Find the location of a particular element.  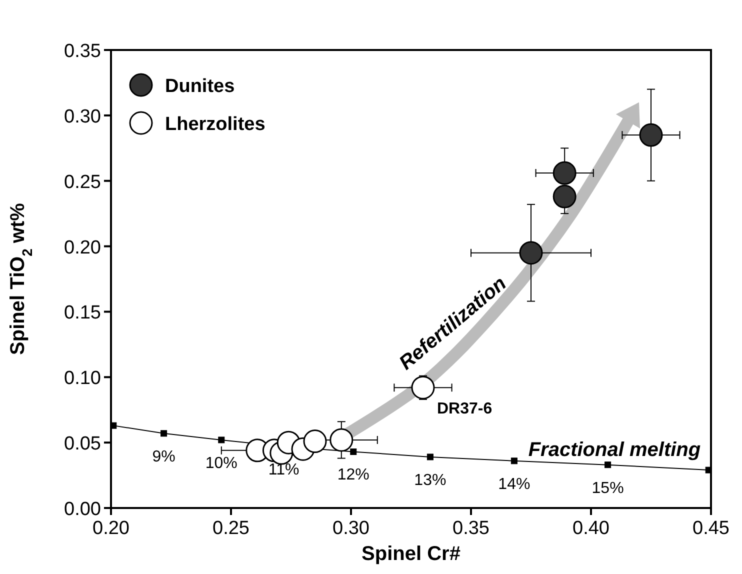

annotation: 9% is located at coordinates (164, 457).